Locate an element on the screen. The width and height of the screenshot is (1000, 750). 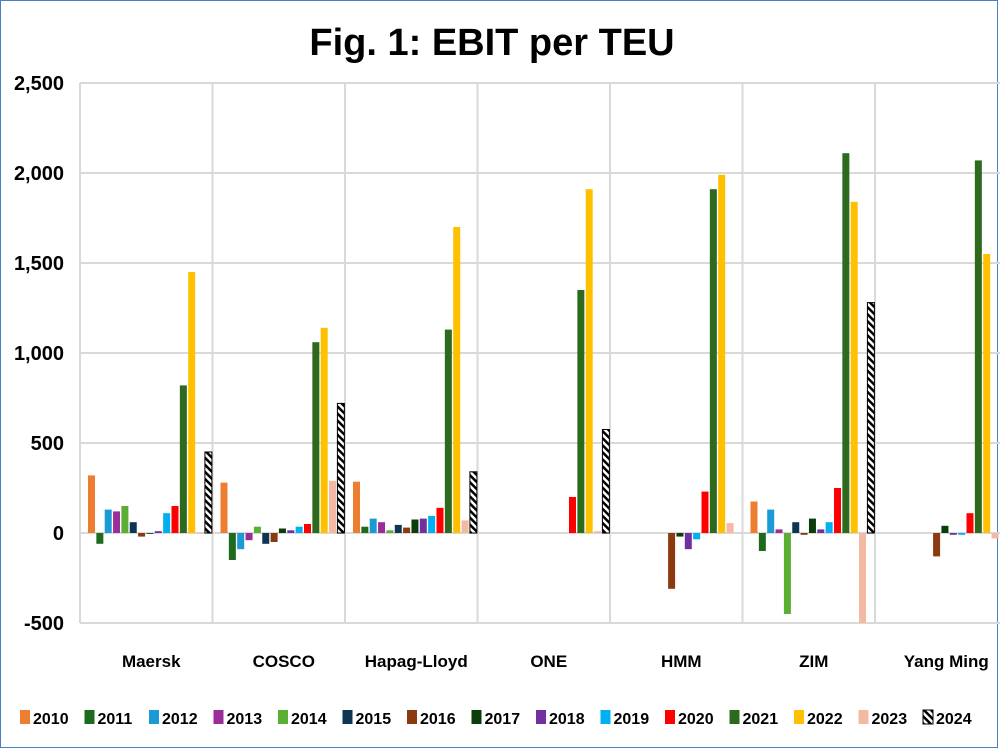
legend-label: 2015 is located at coordinates (374, 719).